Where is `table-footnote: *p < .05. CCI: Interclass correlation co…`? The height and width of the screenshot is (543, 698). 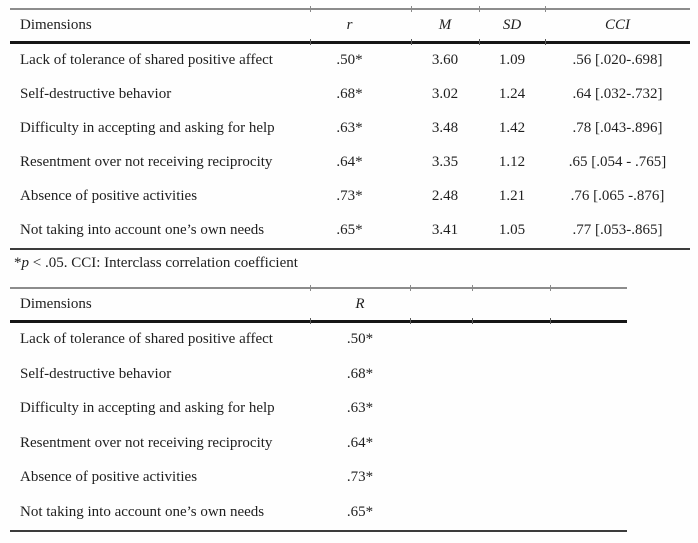 table-footnote: *p < .05. CCI: Interclass correlation co… is located at coordinates (156, 263).